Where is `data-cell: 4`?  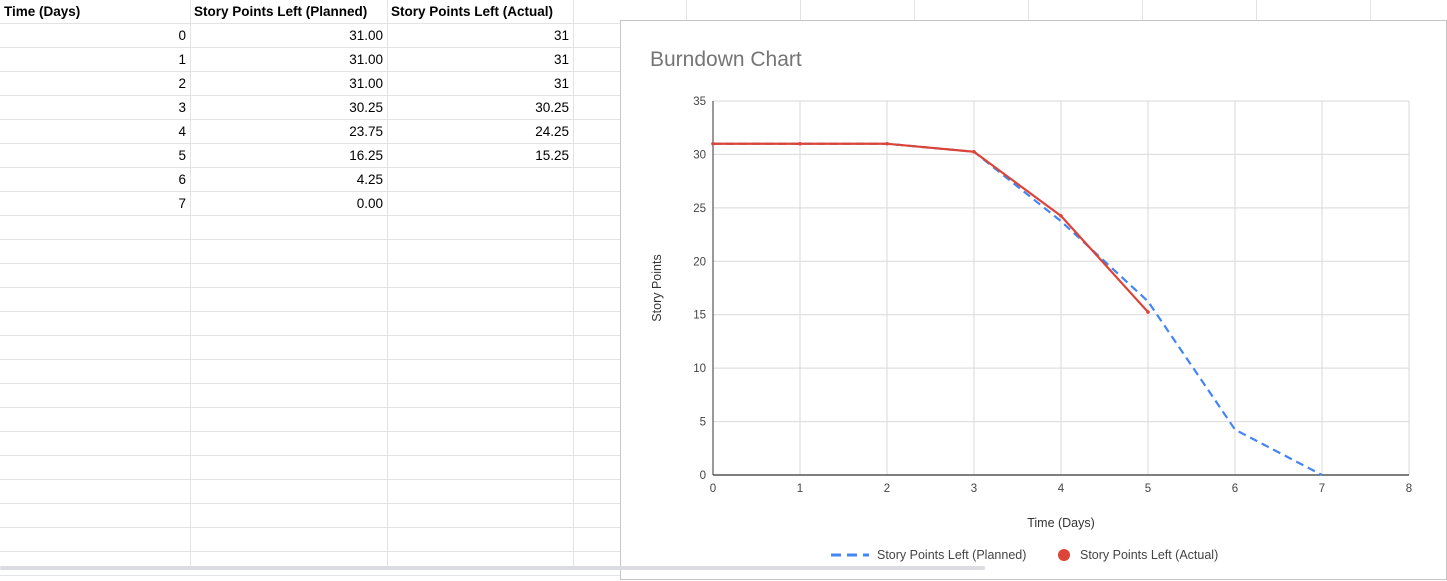
data-cell: 4 is located at coordinates (182, 131).